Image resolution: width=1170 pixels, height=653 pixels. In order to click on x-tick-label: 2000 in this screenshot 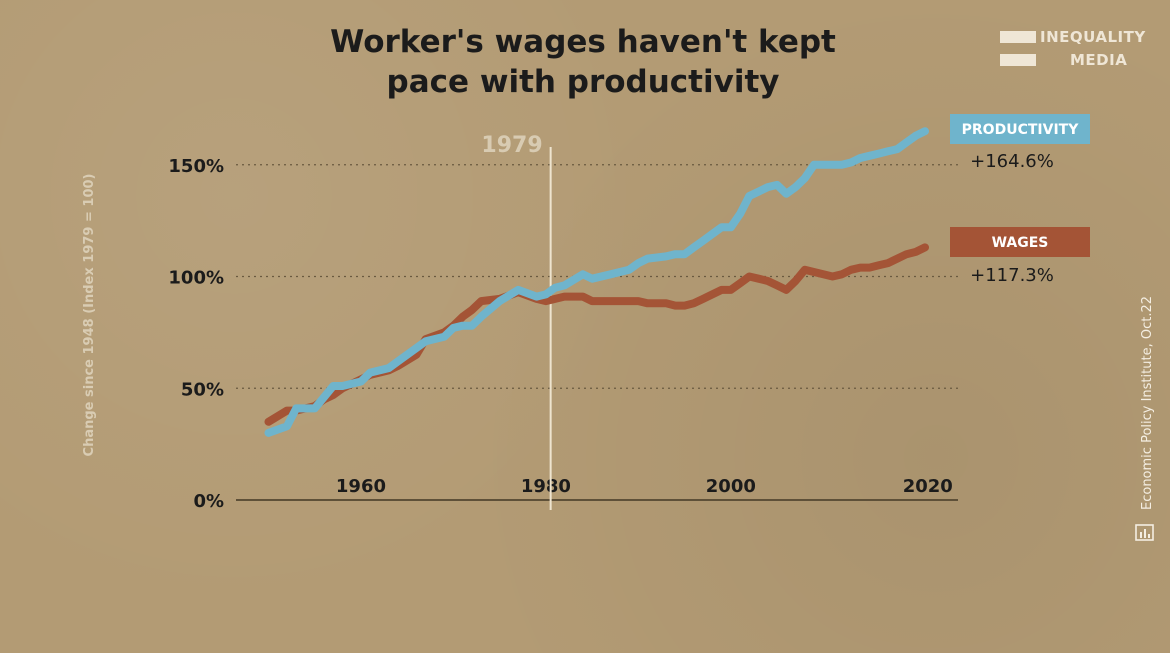, I will do `click(731, 486)`.